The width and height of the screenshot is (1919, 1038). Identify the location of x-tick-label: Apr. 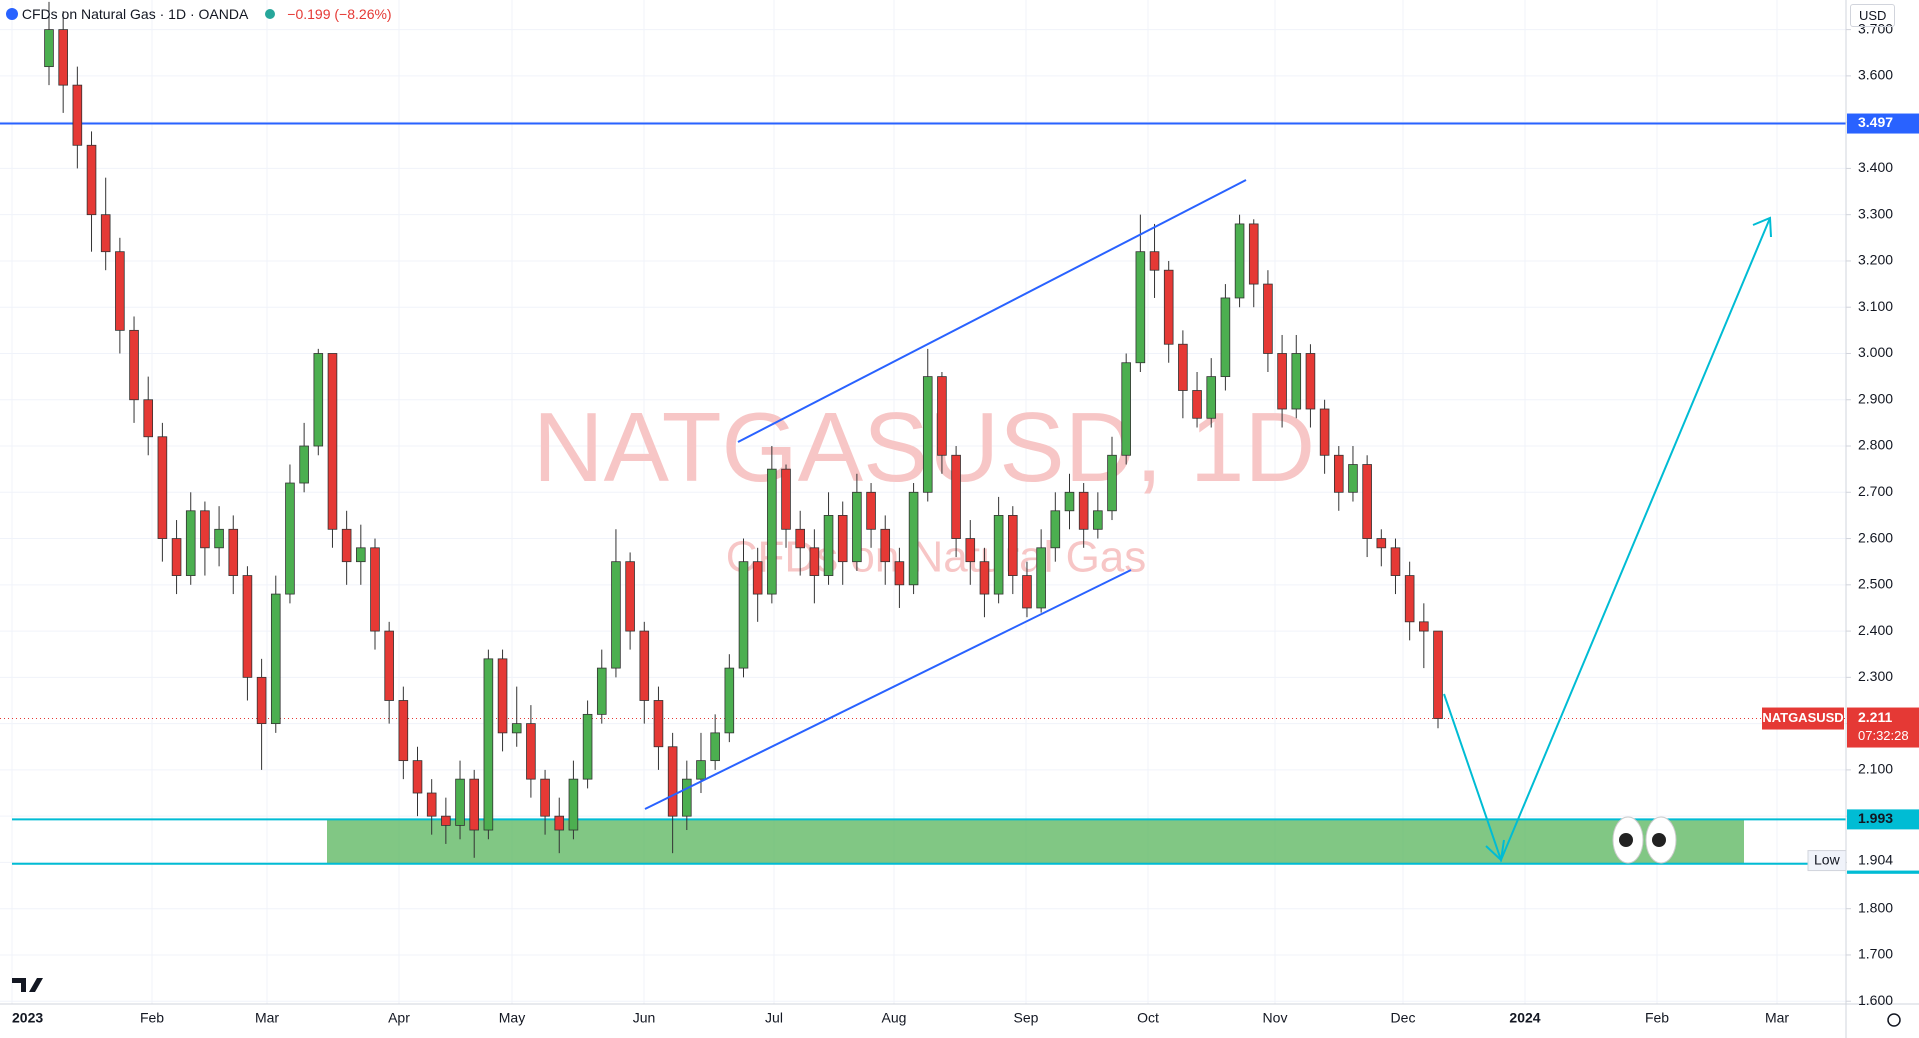
(399, 1018).